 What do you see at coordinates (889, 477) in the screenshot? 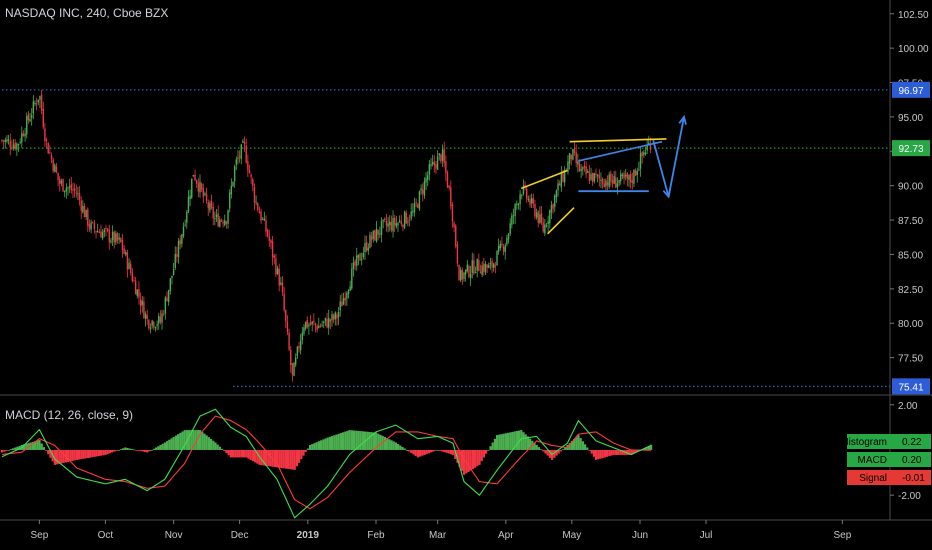
I see `macd-legend-box` at bounding box center [889, 477].